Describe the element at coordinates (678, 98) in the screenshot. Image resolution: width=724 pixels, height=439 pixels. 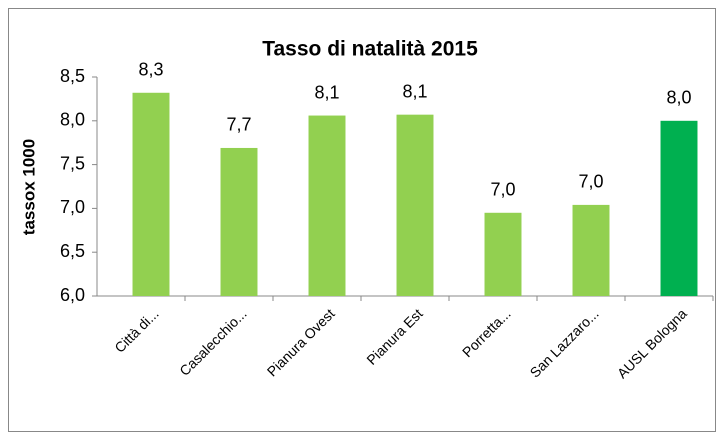
I see `data-label: 8,0` at that location.